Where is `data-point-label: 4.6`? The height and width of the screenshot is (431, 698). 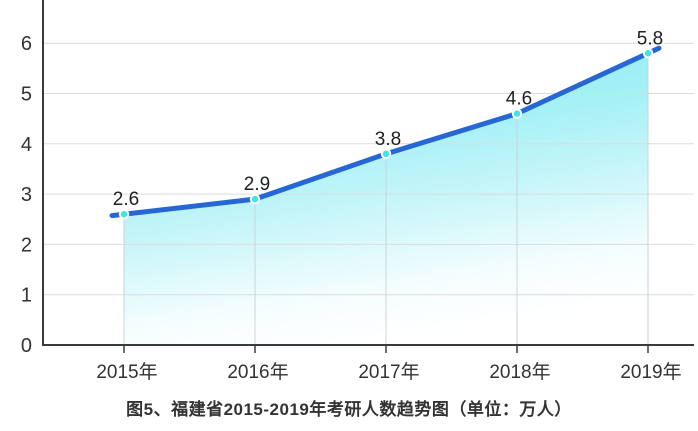 data-point-label: 4.6 is located at coordinates (519, 99).